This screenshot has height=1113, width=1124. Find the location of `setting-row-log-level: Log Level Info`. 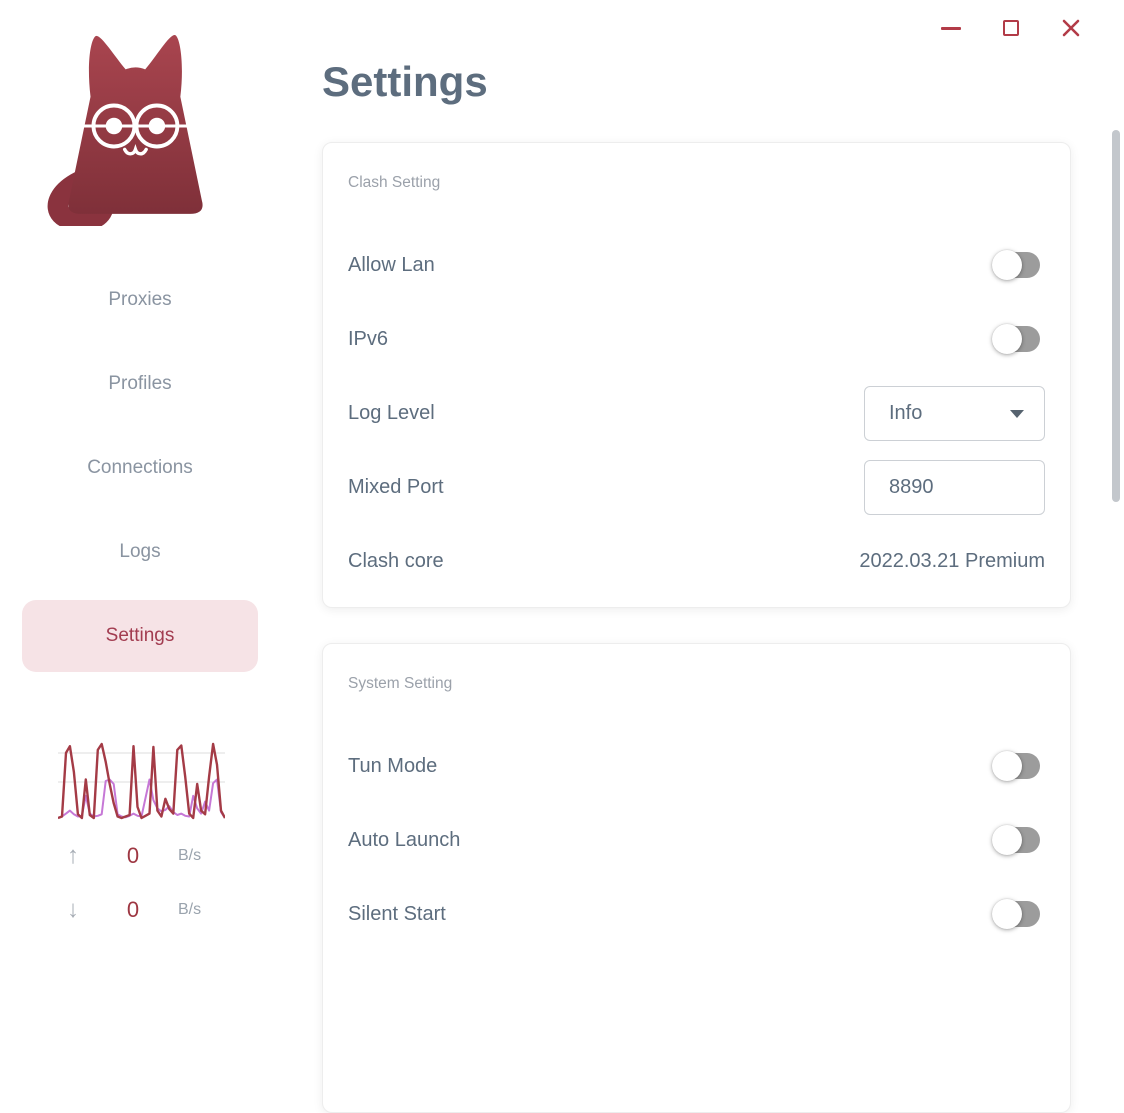

setting-row-log-level: Log Level Info is located at coordinates (696, 413).